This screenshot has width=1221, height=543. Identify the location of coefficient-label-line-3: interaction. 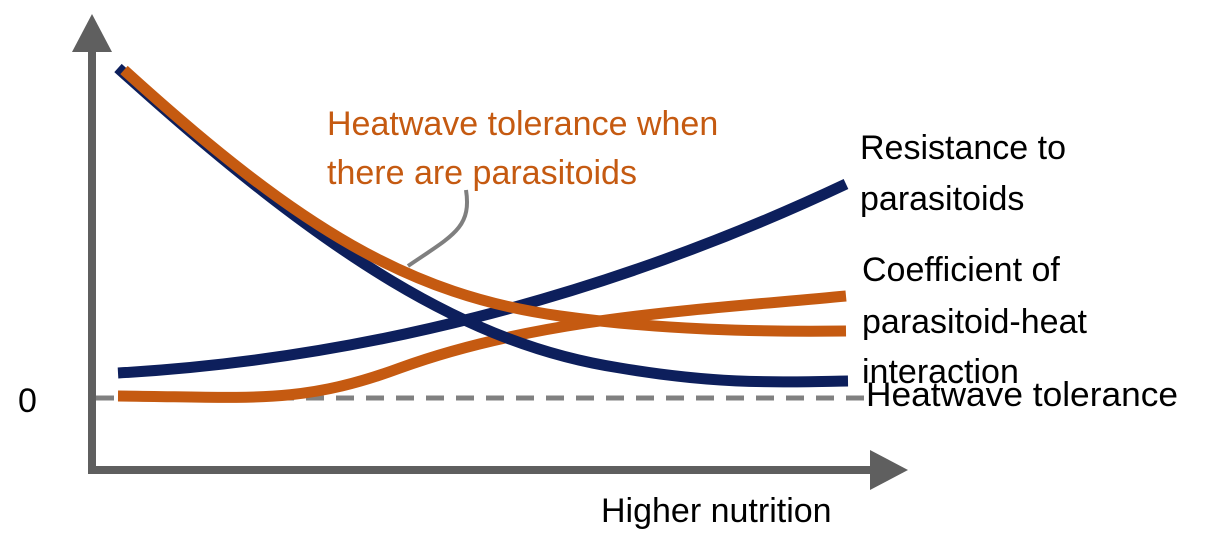
(940, 372).